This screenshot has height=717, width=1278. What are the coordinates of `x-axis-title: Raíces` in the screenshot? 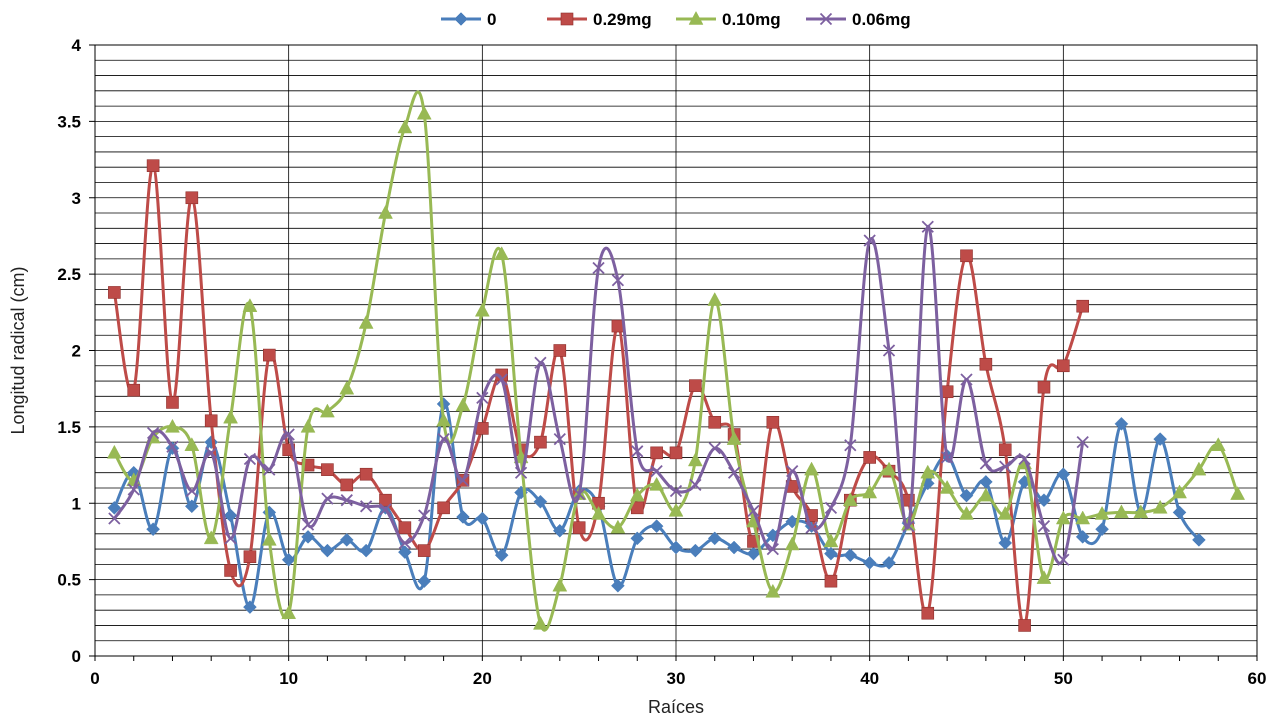 It's located at (676, 707).